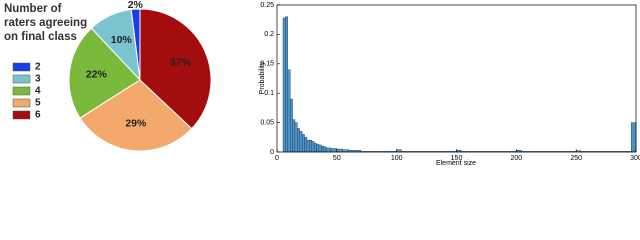  I want to click on pie-value-label: 10%, so click(122, 40).